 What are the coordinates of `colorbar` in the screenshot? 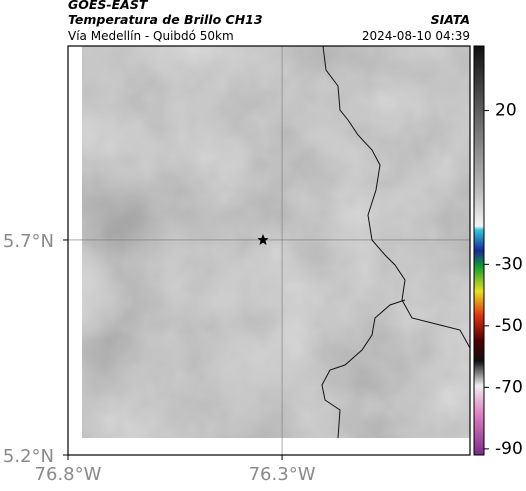 It's located at (479, 250).